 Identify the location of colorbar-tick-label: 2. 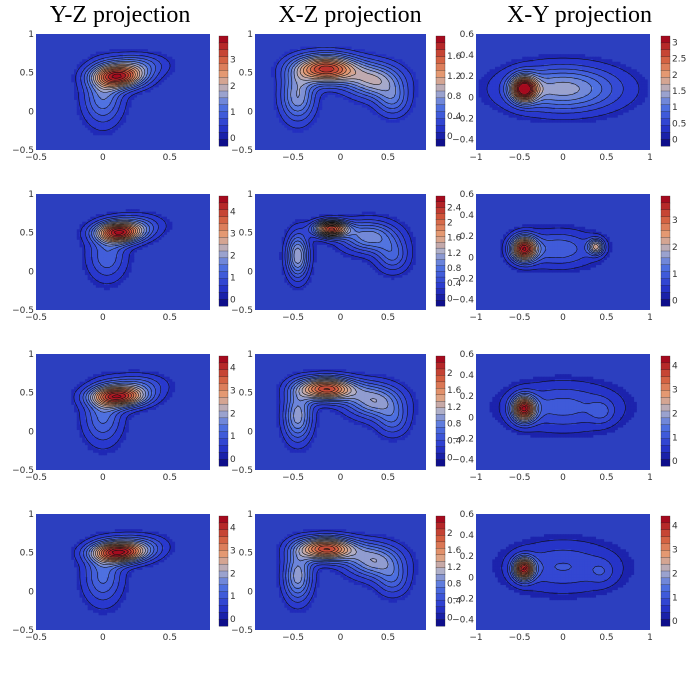
(233, 256).